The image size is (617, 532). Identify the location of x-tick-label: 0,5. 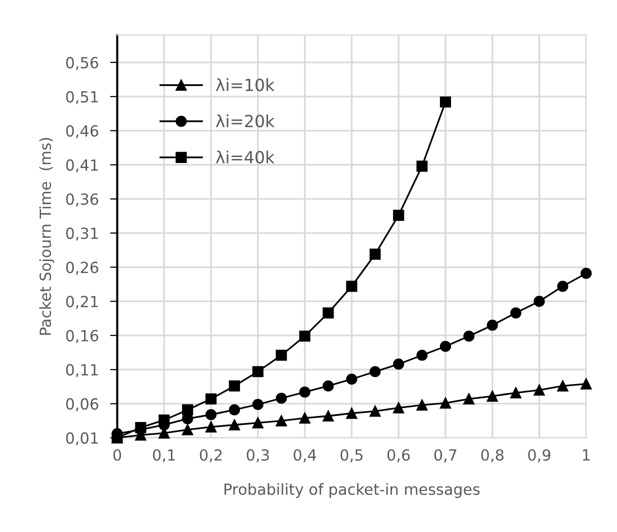
(351, 455).